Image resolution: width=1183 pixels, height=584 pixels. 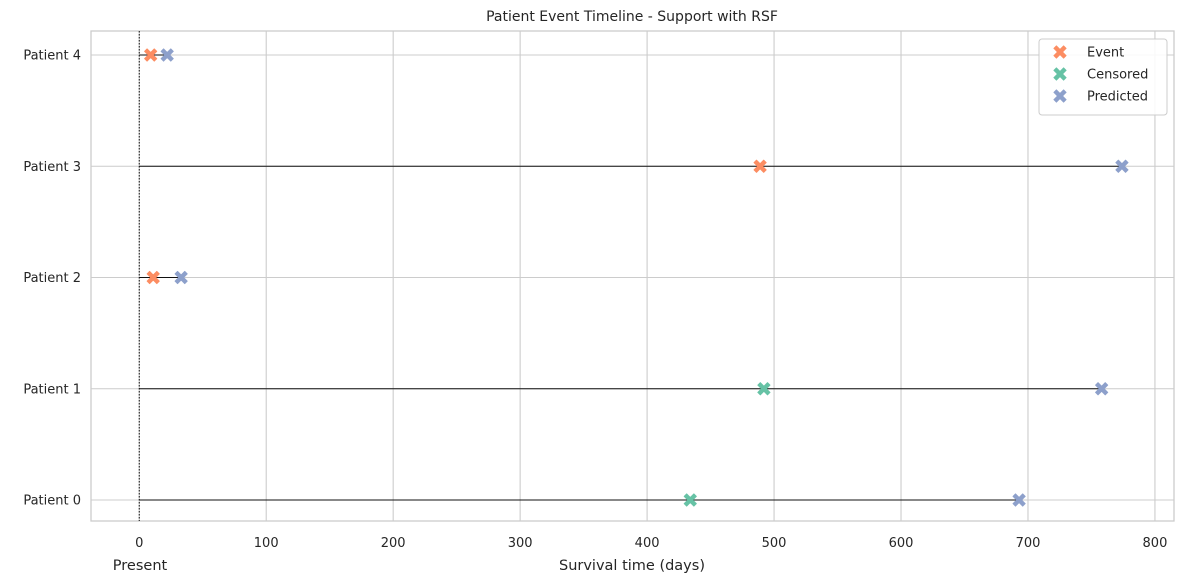 I want to click on x-tick-label: 800, so click(x=1155, y=543).